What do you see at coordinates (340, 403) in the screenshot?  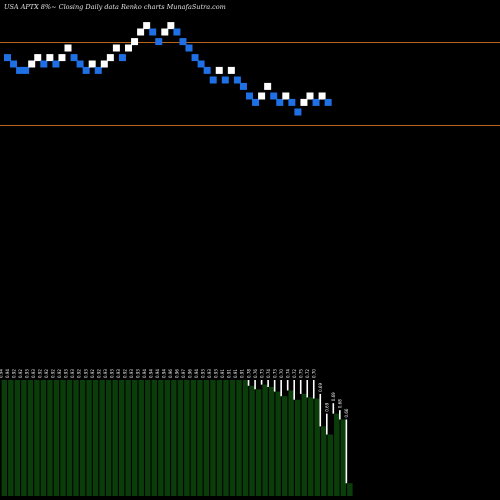 I see `volume-label: 0.68` at bounding box center [340, 403].